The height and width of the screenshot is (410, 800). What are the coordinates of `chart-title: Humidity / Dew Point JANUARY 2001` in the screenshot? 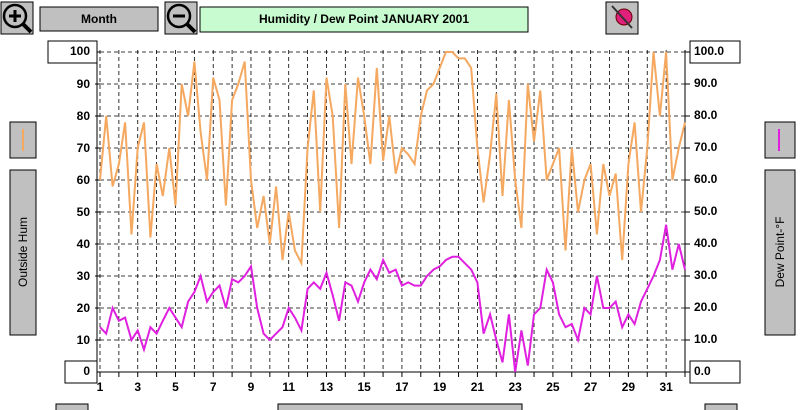 It's located at (364, 19).